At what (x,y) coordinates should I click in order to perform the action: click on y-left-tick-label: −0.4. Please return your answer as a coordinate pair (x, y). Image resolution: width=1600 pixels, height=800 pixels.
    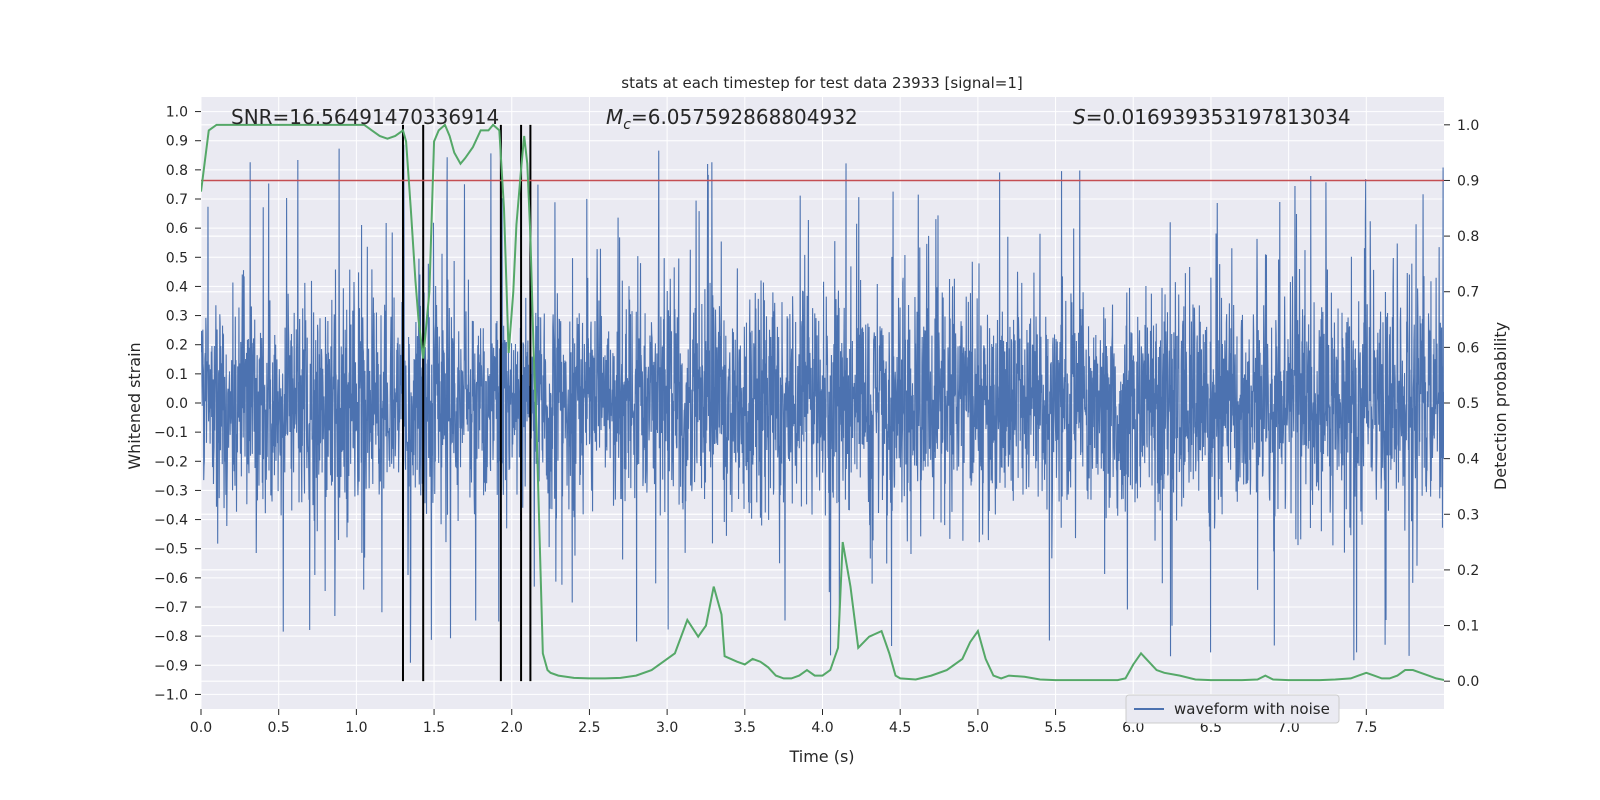
    Looking at the image, I should click on (171, 521).